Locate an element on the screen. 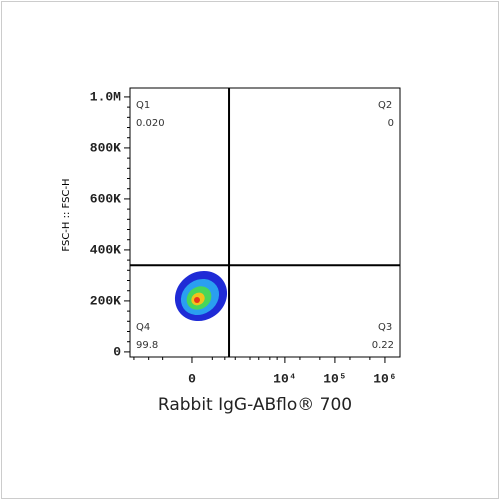 The width and height of the screenshot is (500, 500). x-tick-label: 10⁴ is located at coordinates (284, 378).